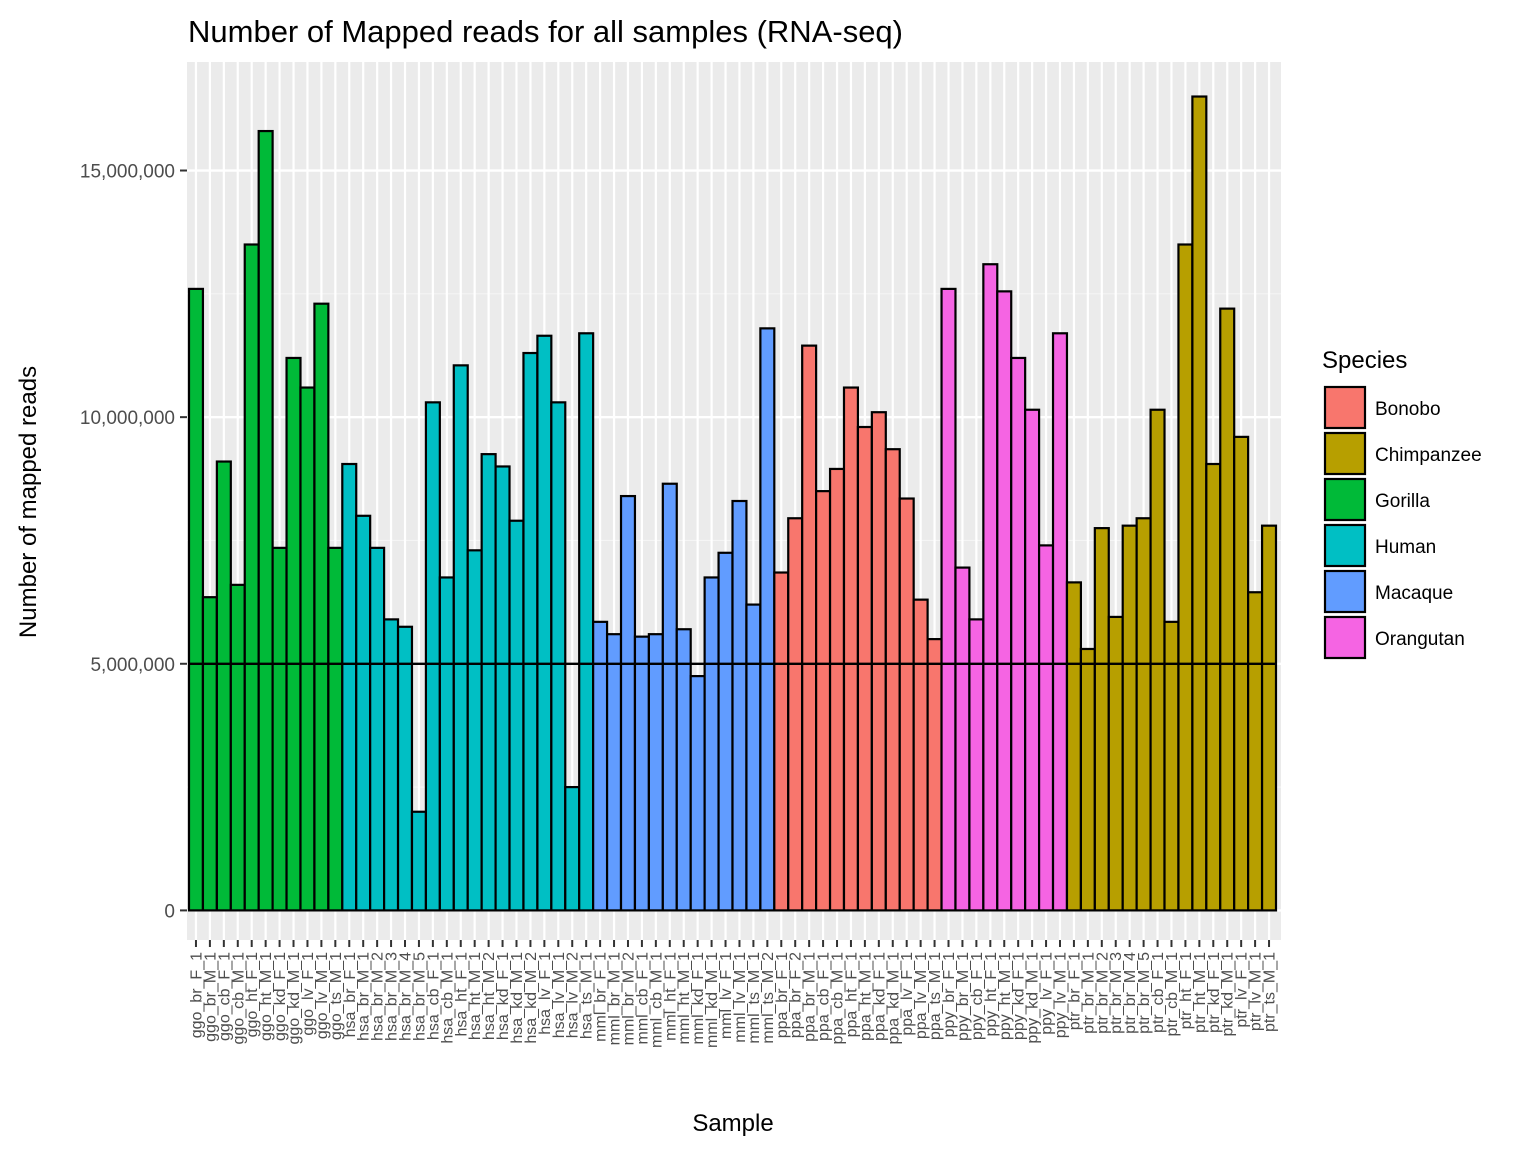 This screenshot has width=1536, height=1152. What do you see at coordinates (1364, 360) in the screenshot?
I see `legend-title: Species` at bounding box center [1364, 360].